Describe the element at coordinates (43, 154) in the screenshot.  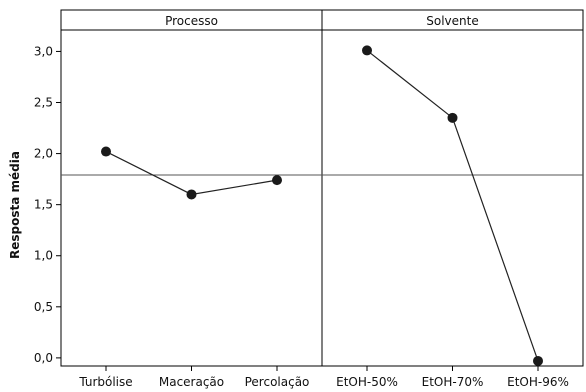
I see `y-tick-label: 2,0` at that location.